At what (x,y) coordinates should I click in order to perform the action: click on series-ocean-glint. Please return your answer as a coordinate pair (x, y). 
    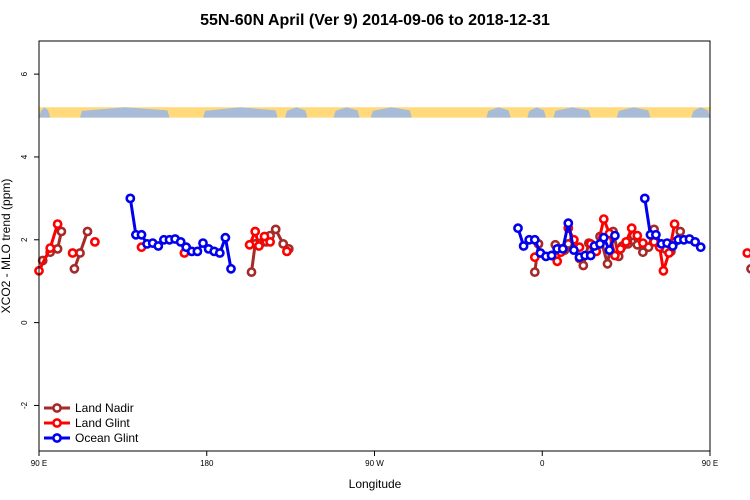
    Looking at the image, I should click on (415, 233).